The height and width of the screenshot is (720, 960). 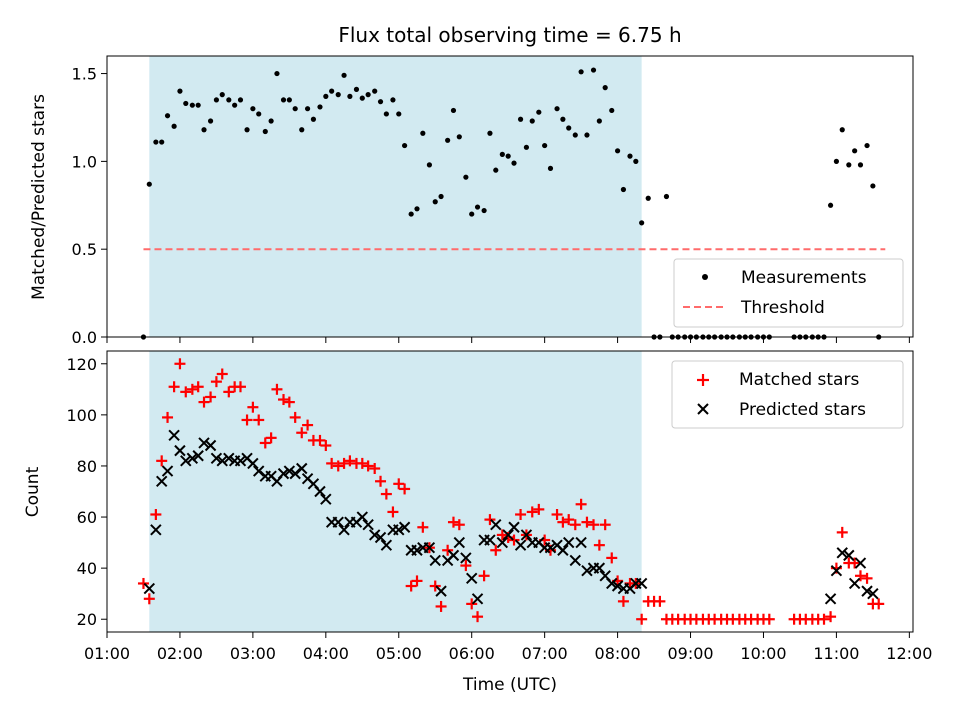 What do you see at coordinates (836, 653) in the screenshot?
I see `x-tick-label: 11:00` at bounding box center [836, 653].